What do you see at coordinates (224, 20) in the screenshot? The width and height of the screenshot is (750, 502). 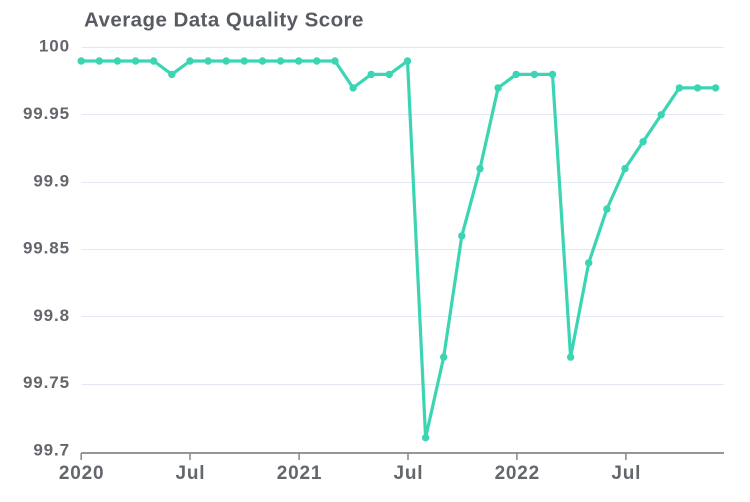 I see `svg-text: Average Data Quality Score` at bounding box center [224, 20].